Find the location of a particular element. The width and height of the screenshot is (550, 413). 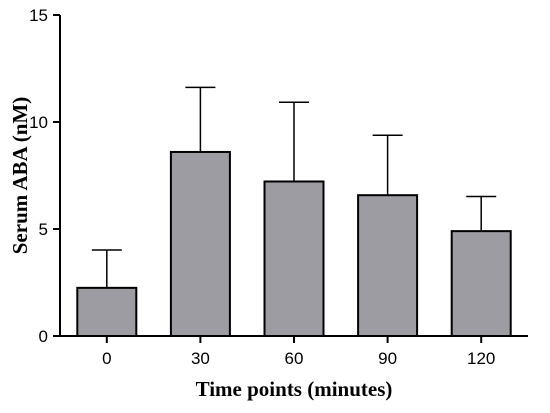

x-axis-title: Time points (minutes) is located at coordinates (294, 389).